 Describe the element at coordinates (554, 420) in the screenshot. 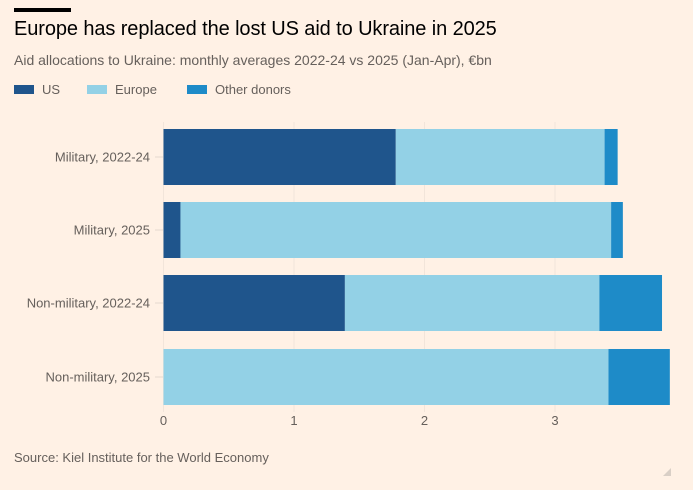

I see `x-tick-label-3: 3` at that location.